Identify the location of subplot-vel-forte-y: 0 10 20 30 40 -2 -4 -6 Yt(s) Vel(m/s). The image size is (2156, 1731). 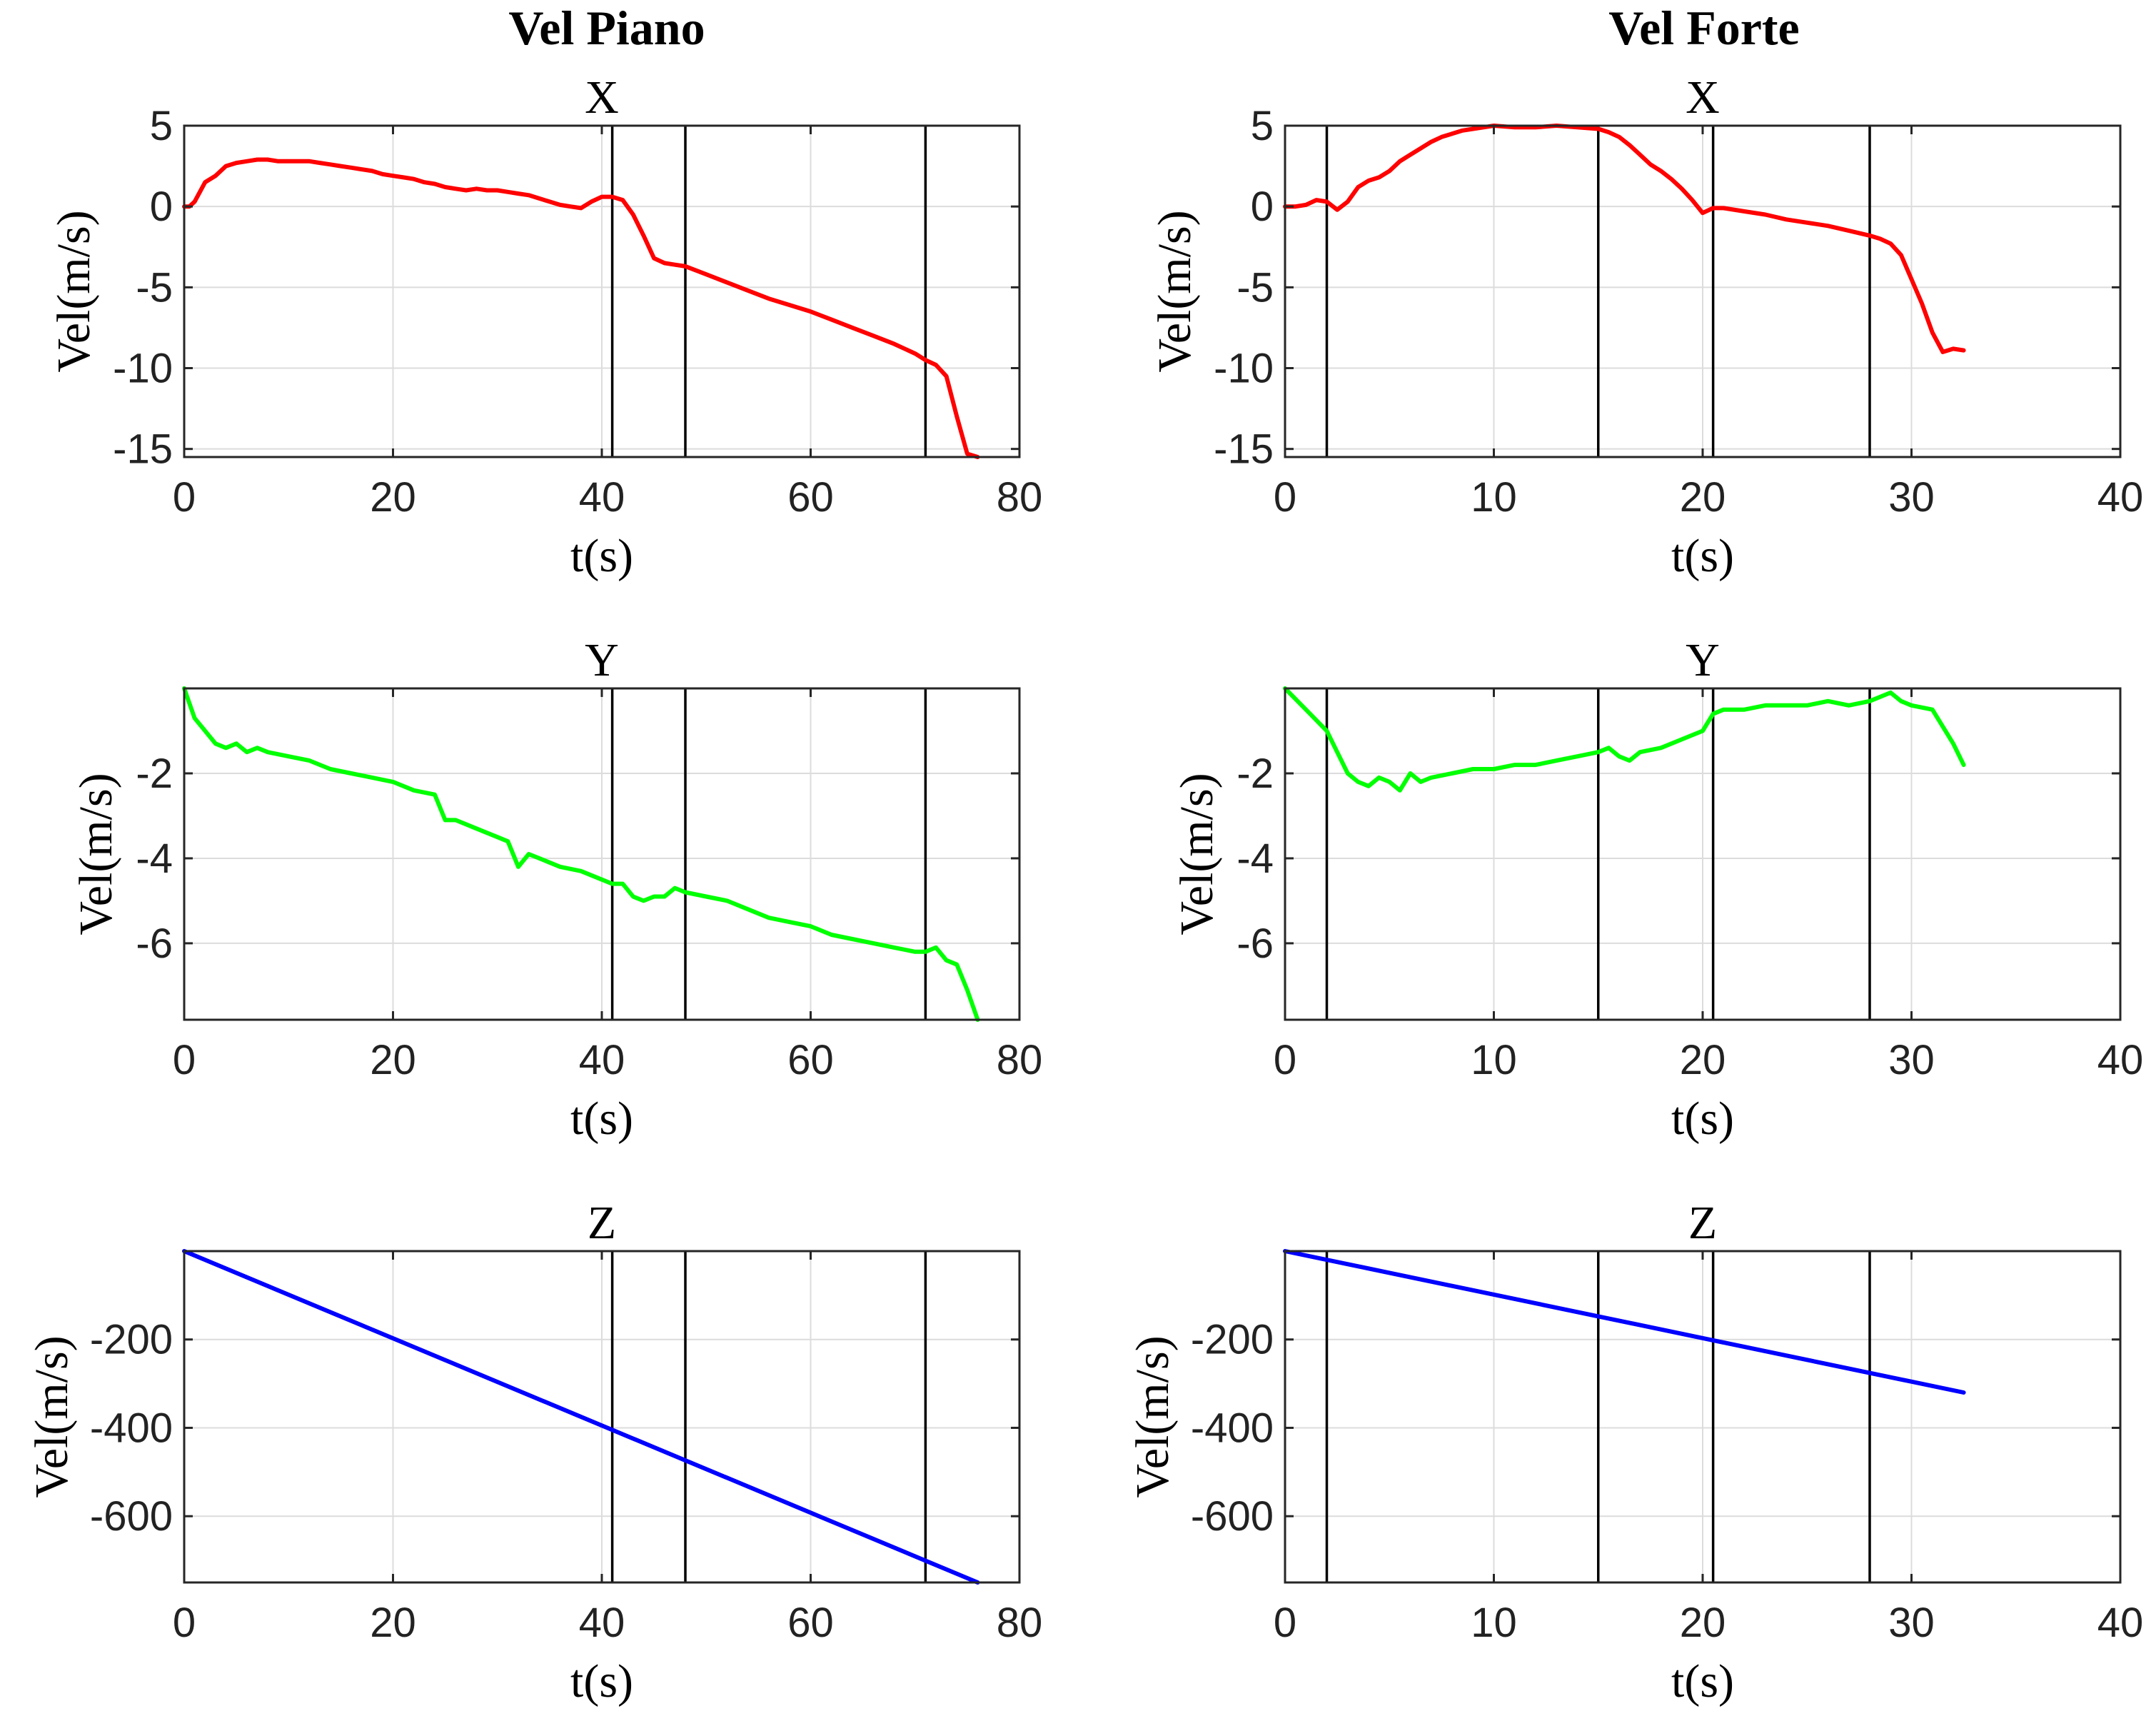
(1657, 889).